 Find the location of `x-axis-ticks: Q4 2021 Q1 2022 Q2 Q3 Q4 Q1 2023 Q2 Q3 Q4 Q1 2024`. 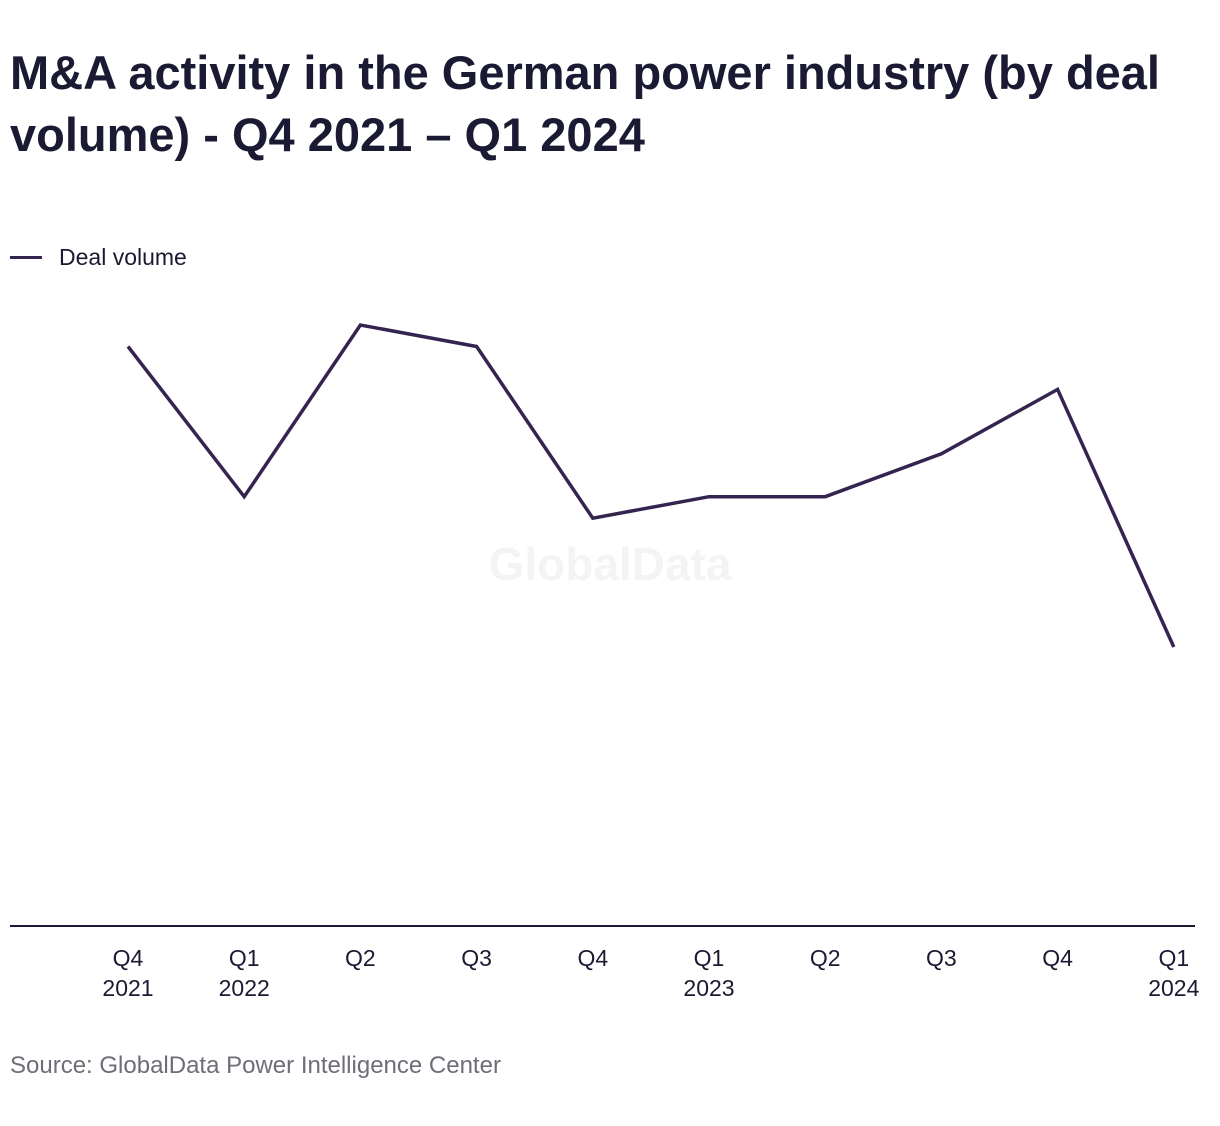

x-axis-ticks: Q4 2021 Q1 2022 Q2 Q3 Q4 Q1 2023 Q2 Q3 Q4 Q1 2024 is located at coordinates (650, 973).